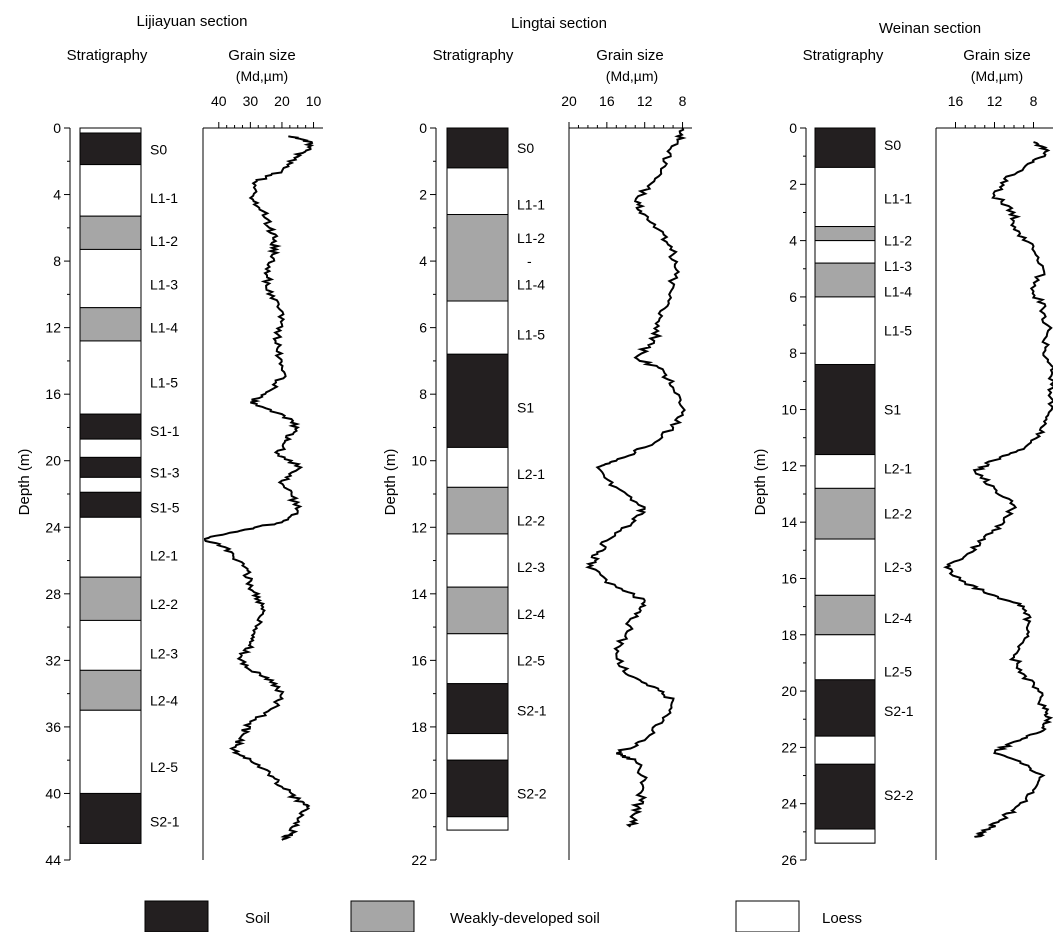 The height and width of the screenshot is (932, 1053). Describe the element at coordinates (842, 918) in the screenshot. I see `legend-label-loess: Loess` at that location.